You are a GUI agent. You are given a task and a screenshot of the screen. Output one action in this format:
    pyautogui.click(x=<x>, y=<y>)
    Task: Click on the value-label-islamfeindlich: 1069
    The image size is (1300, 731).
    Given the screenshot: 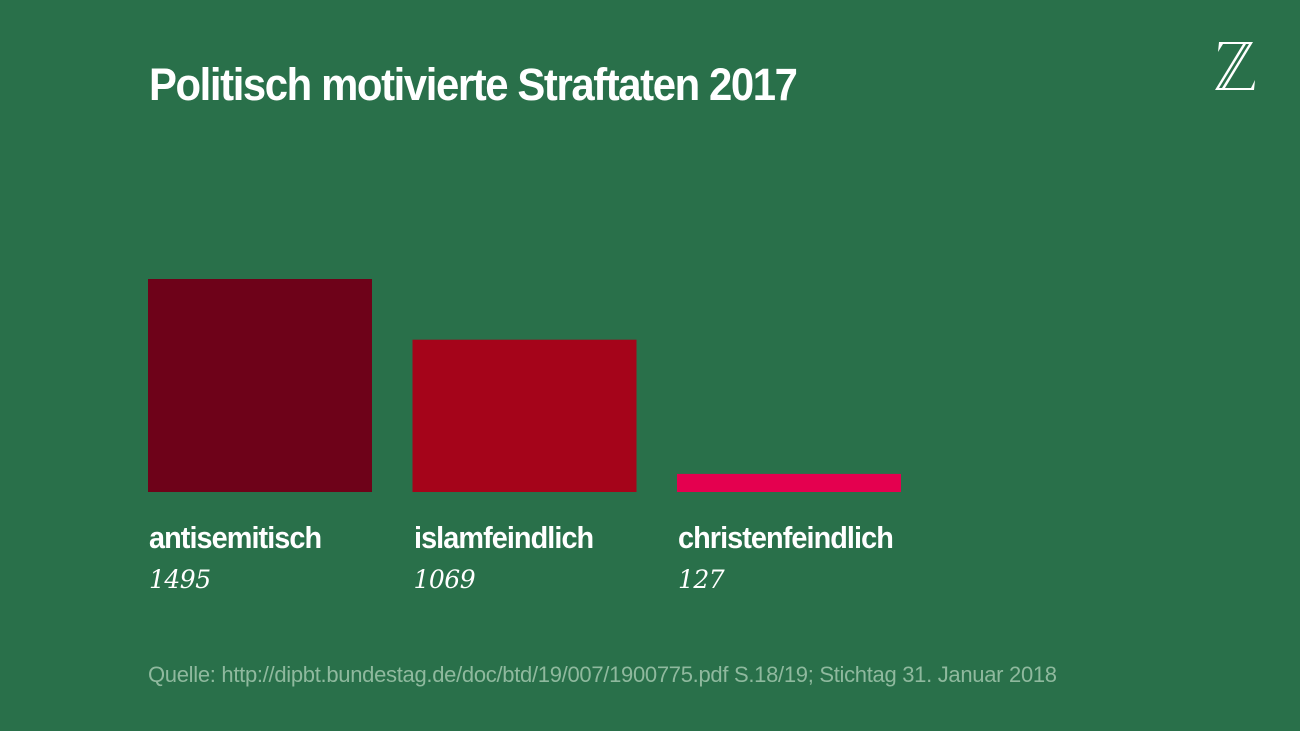 What is the action you would take?
    pyautogui.click(x=444, y=579)
    